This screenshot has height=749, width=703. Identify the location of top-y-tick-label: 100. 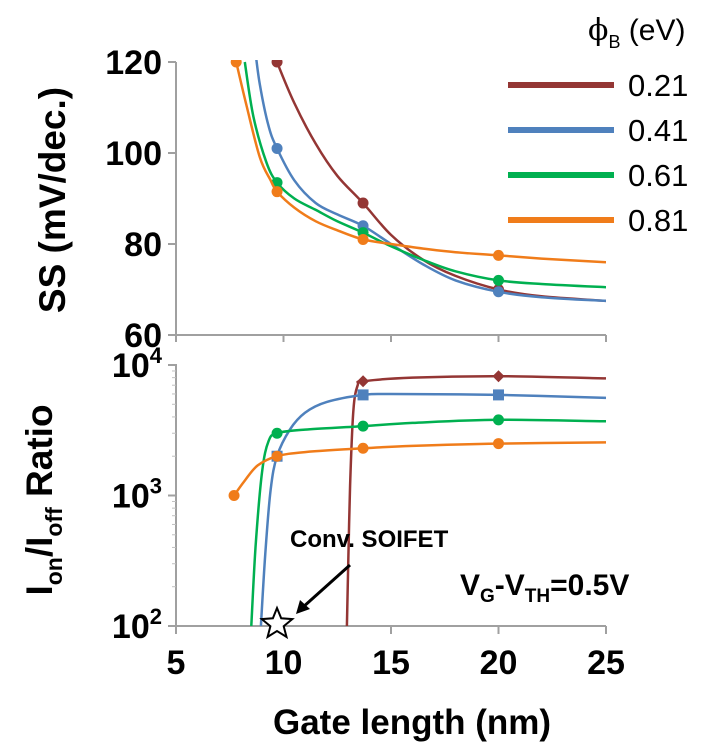
(133, 154).